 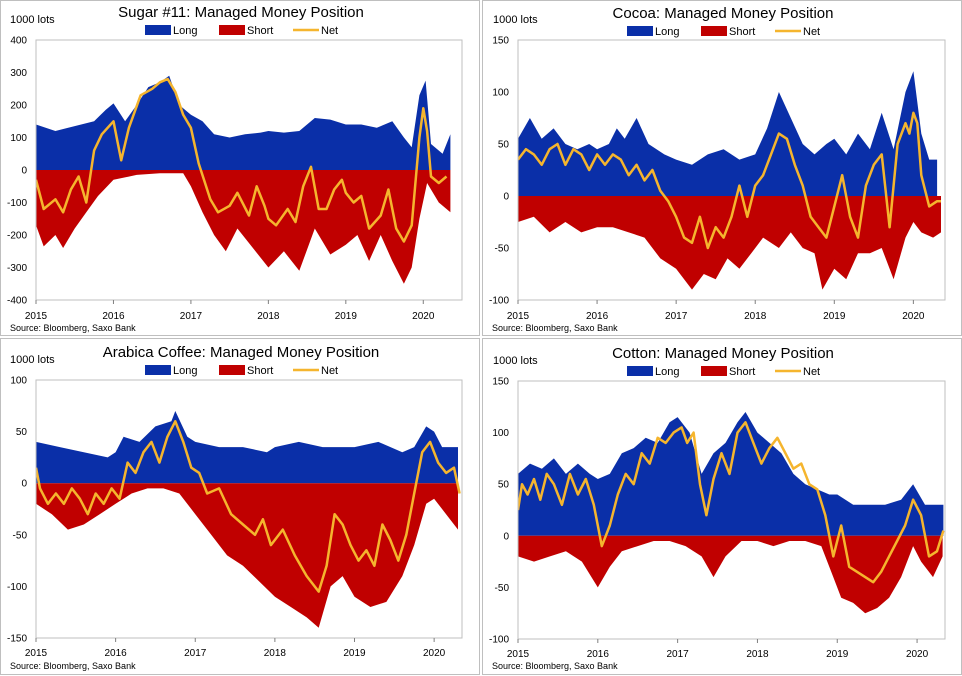 What do you see at coordinates (18, 41) in the screenshot?
I see `y-tick-label: 400` at bounding box center [18, 41].